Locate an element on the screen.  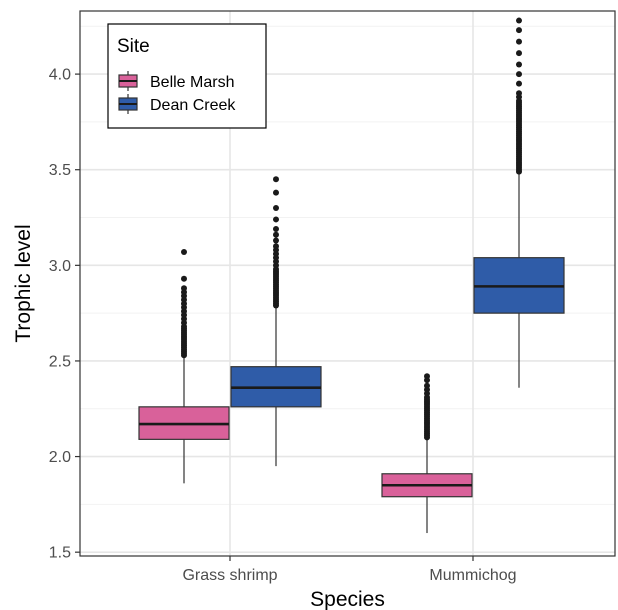
box-belle-marsh-mummichog is located at coordinates (427, 453).